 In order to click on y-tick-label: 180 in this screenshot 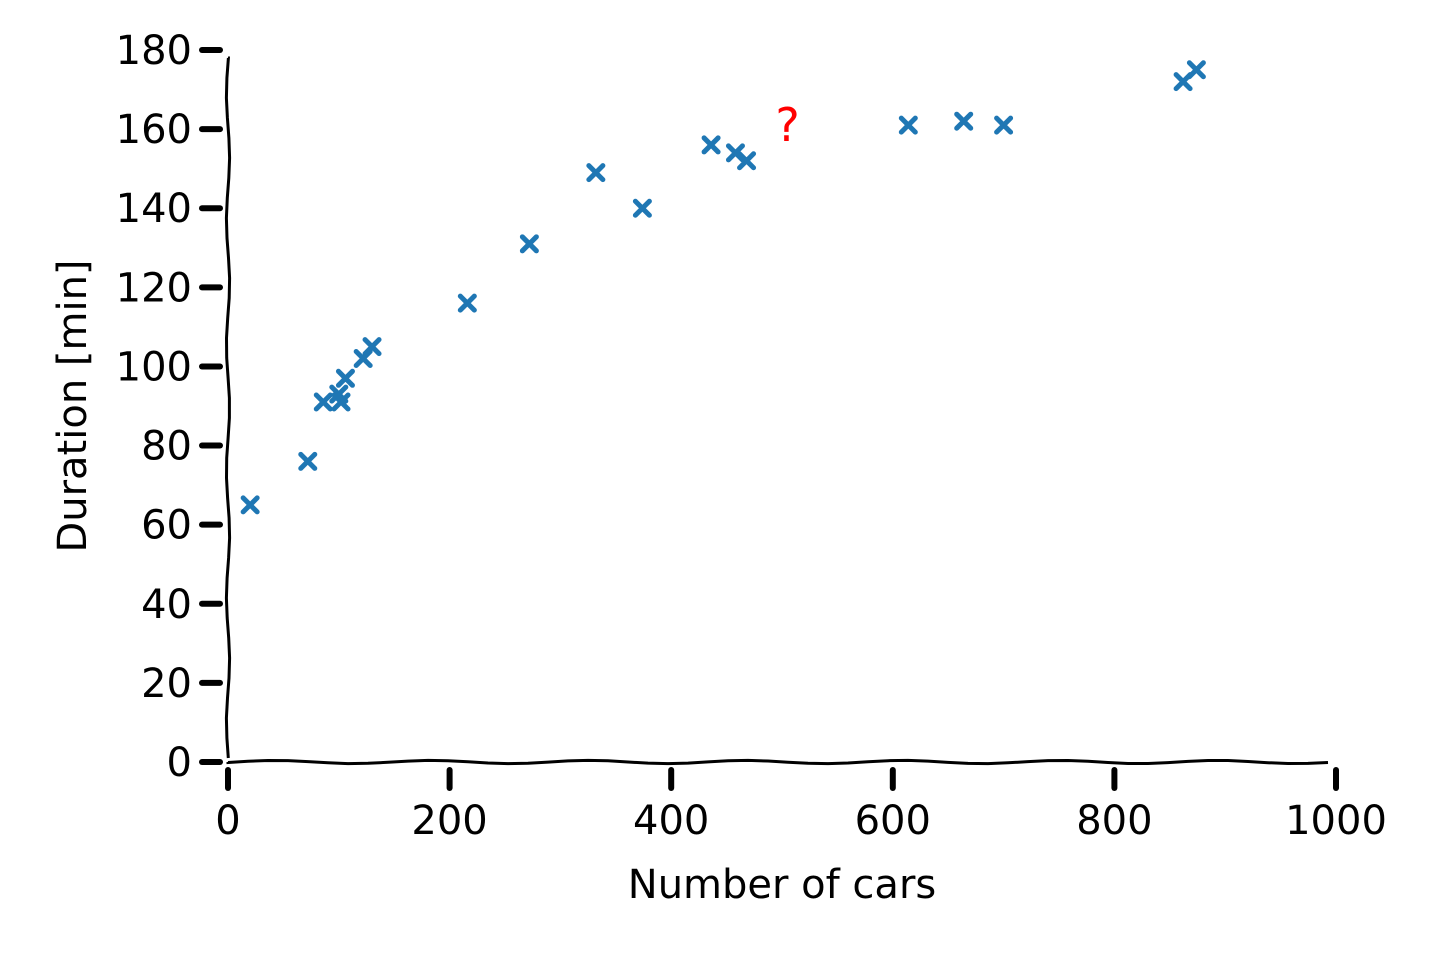, I will do `click(154, 51)`.